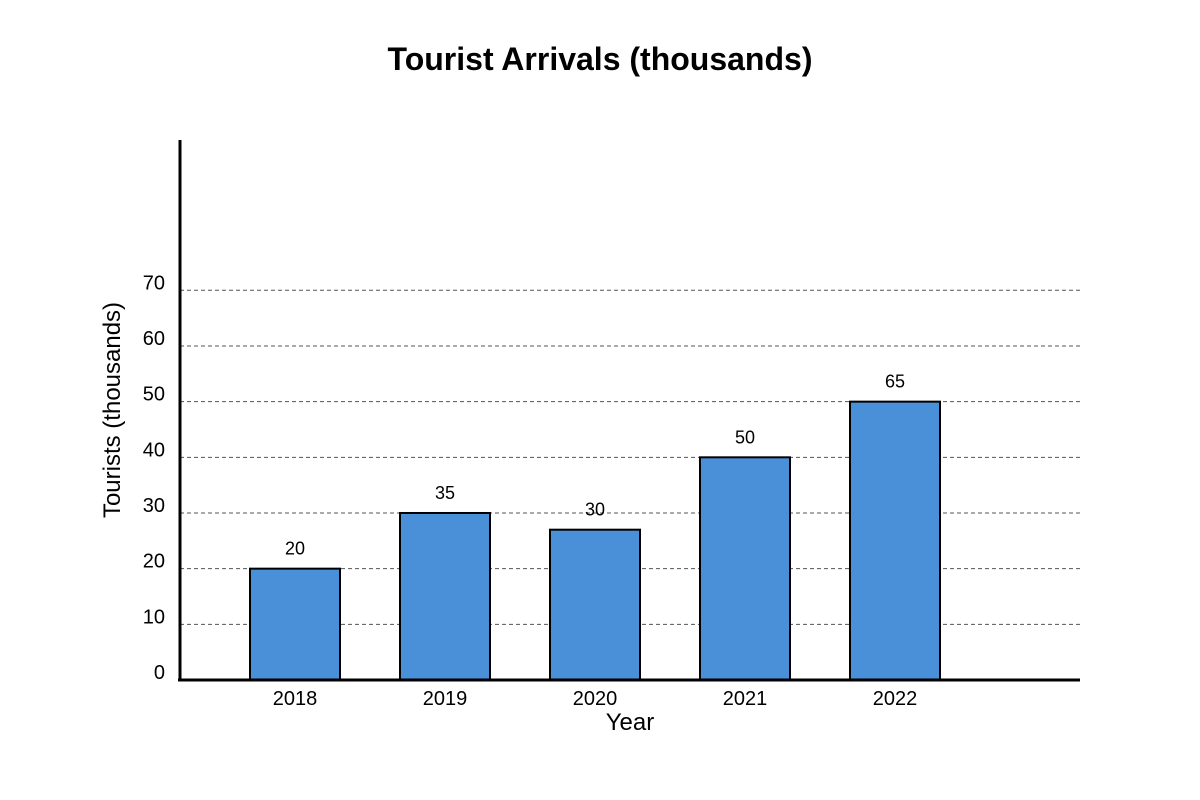  What do you see at coordinates (154, 395) in the screenshot?
I see `y-tick-label: 50` at bounding box center [154, 395].